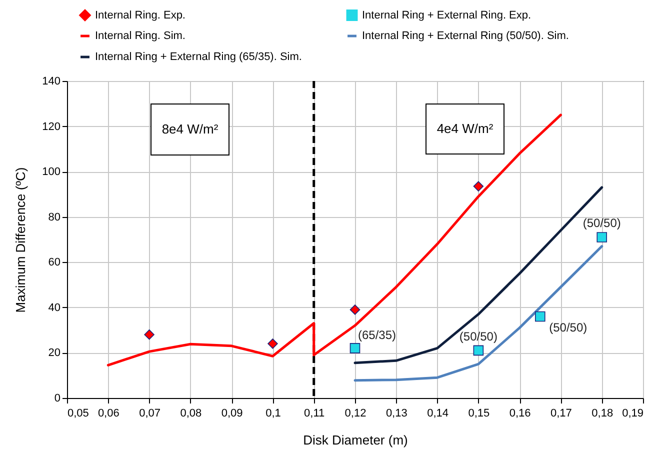  I want to click on x-tick-label: 0,05, so click(78, 414).